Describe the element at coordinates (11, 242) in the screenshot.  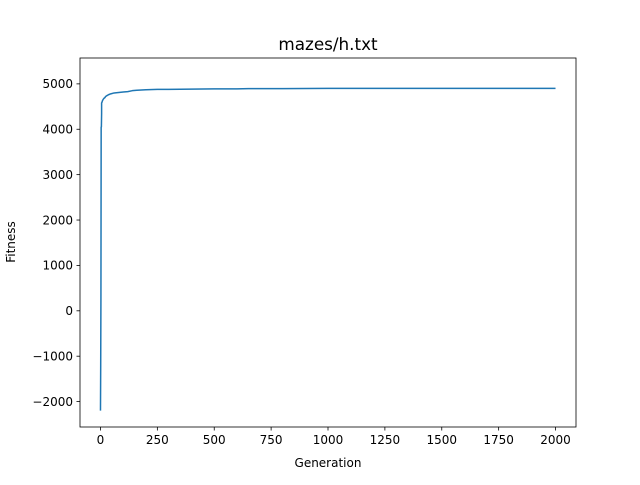
I see `y-axis-label: Fitness` at that location.